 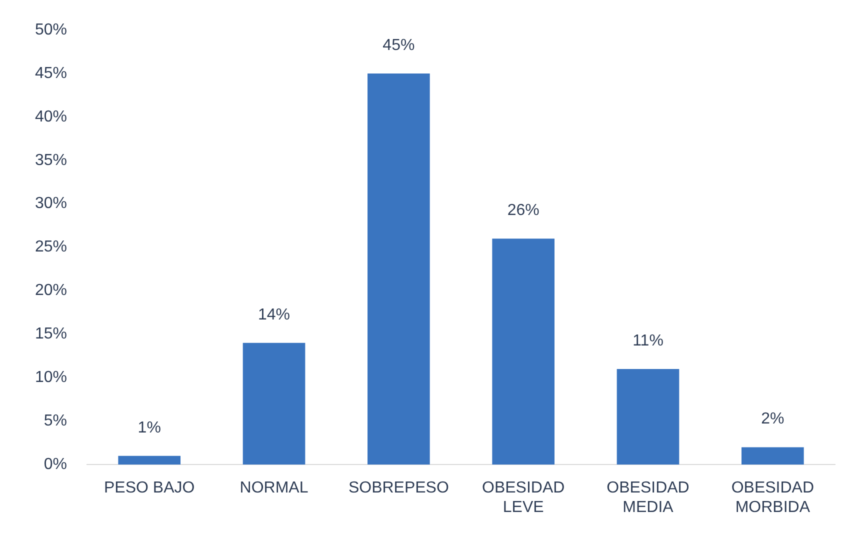 What do you see at coordinates (149, 488) in the screenshot?
I see `x-tick-label: PESO BAJO` at bounding box center [149, 488].